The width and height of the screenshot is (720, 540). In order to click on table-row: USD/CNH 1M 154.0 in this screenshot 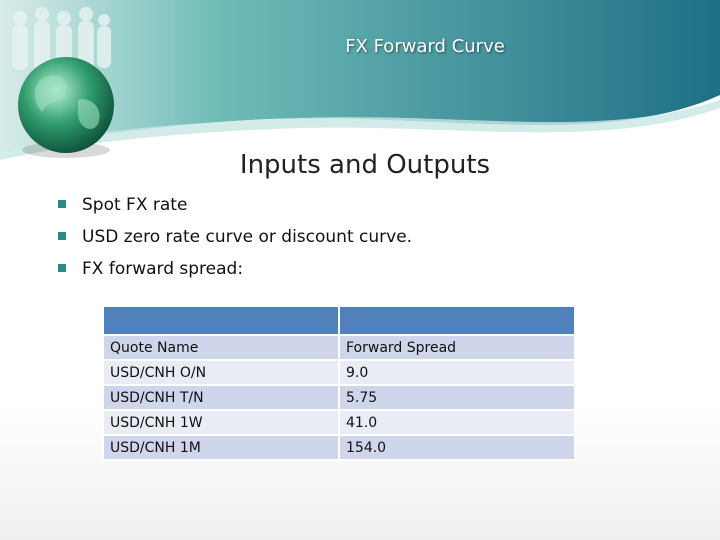, I will do `click(339, 447)`.